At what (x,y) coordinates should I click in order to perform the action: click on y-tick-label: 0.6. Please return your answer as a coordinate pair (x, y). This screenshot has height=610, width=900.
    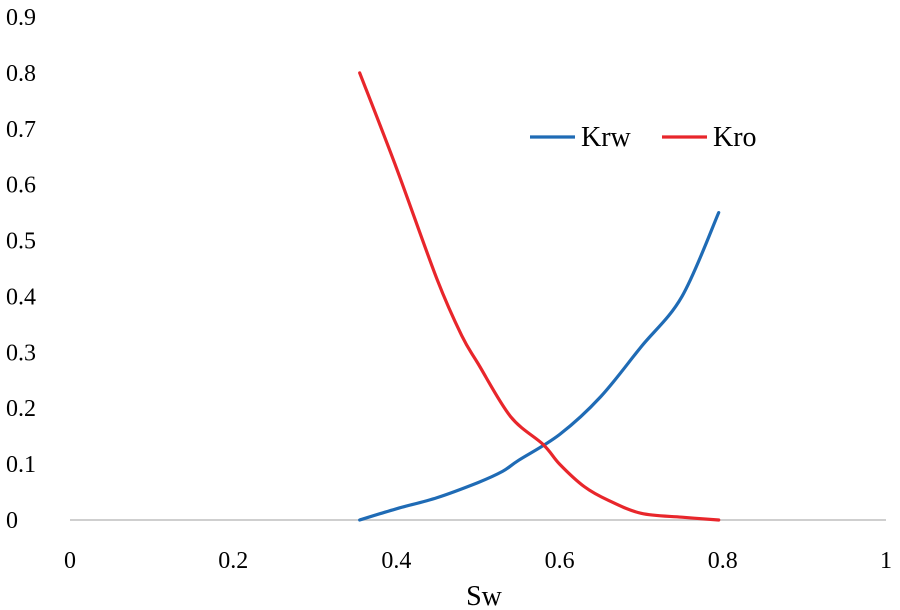
    Looking at the image, I should click on (21, 186).